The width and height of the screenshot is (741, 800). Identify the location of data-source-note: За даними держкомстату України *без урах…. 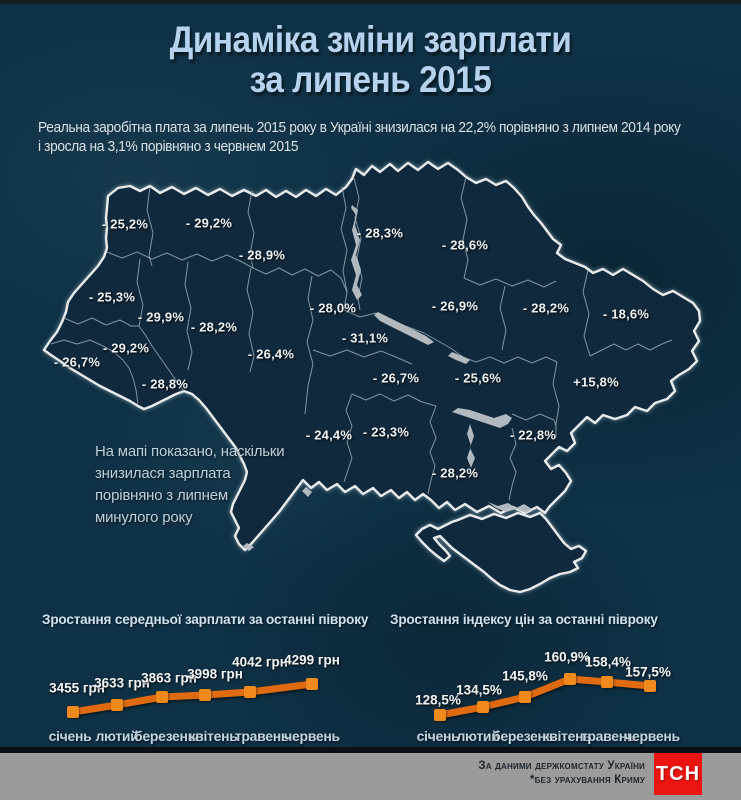
(561, 773).